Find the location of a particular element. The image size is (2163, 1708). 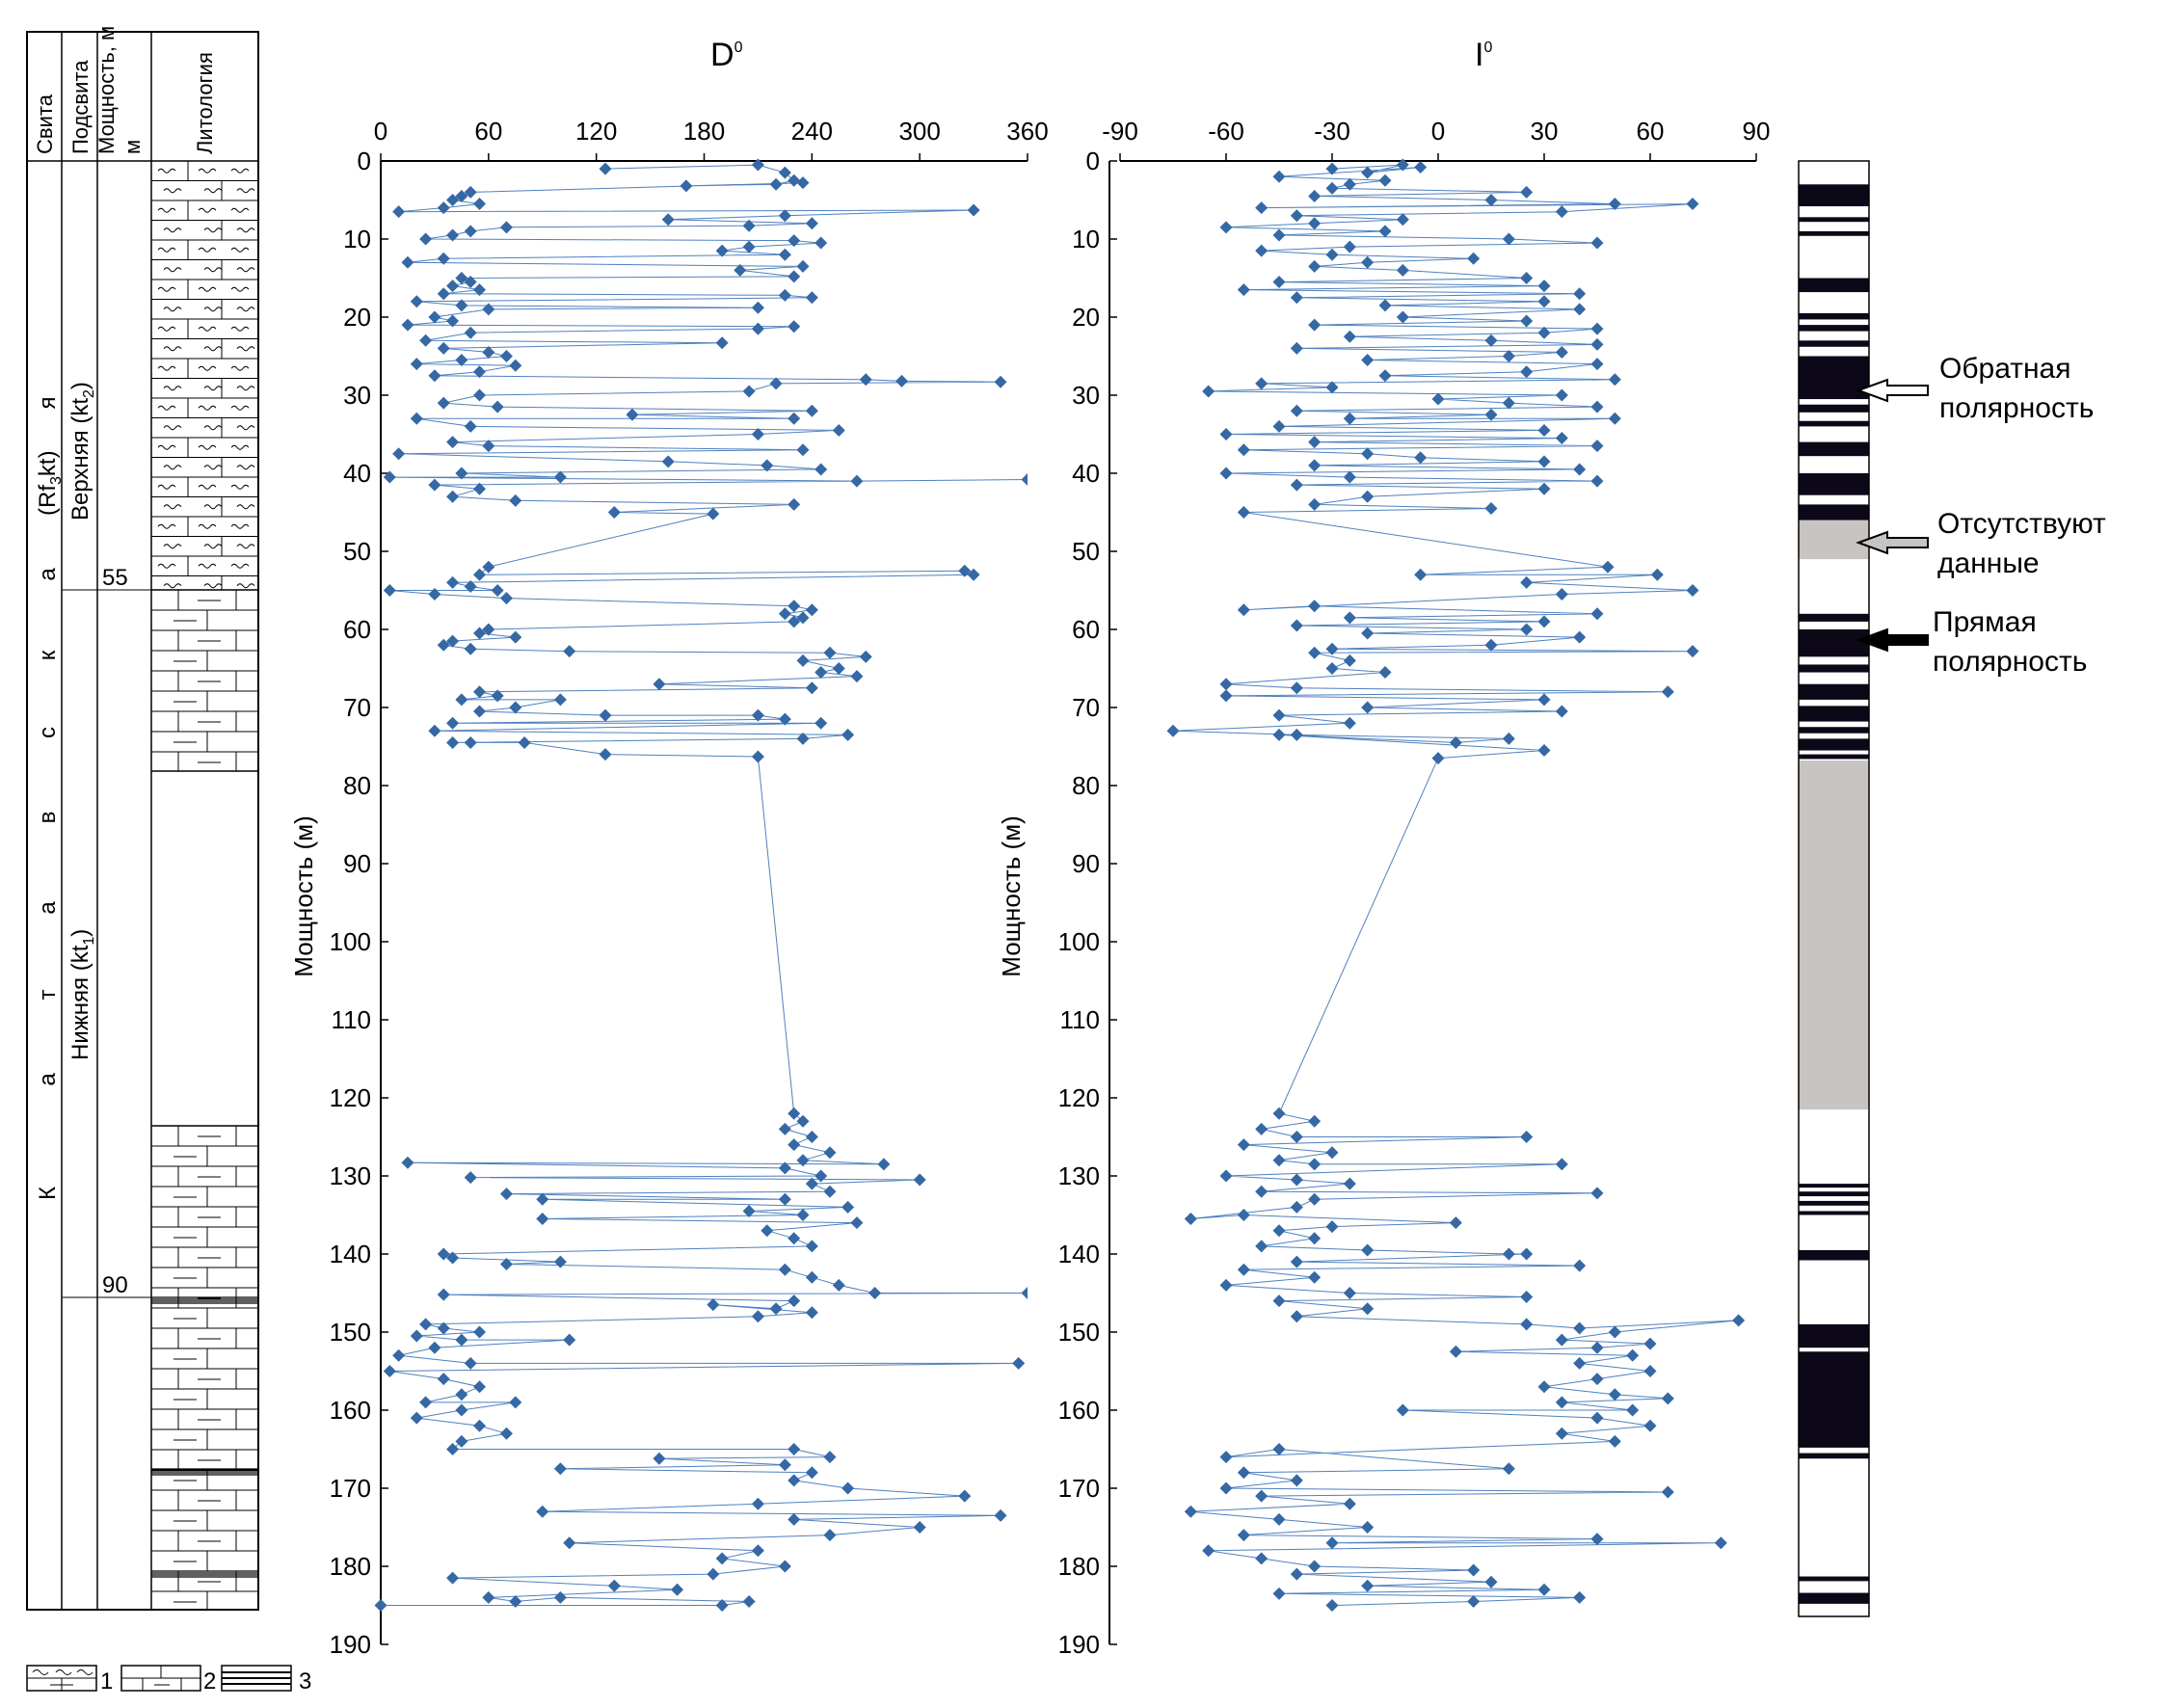

y-tick-label-i: 60 is located at coordinates (1086, 629).